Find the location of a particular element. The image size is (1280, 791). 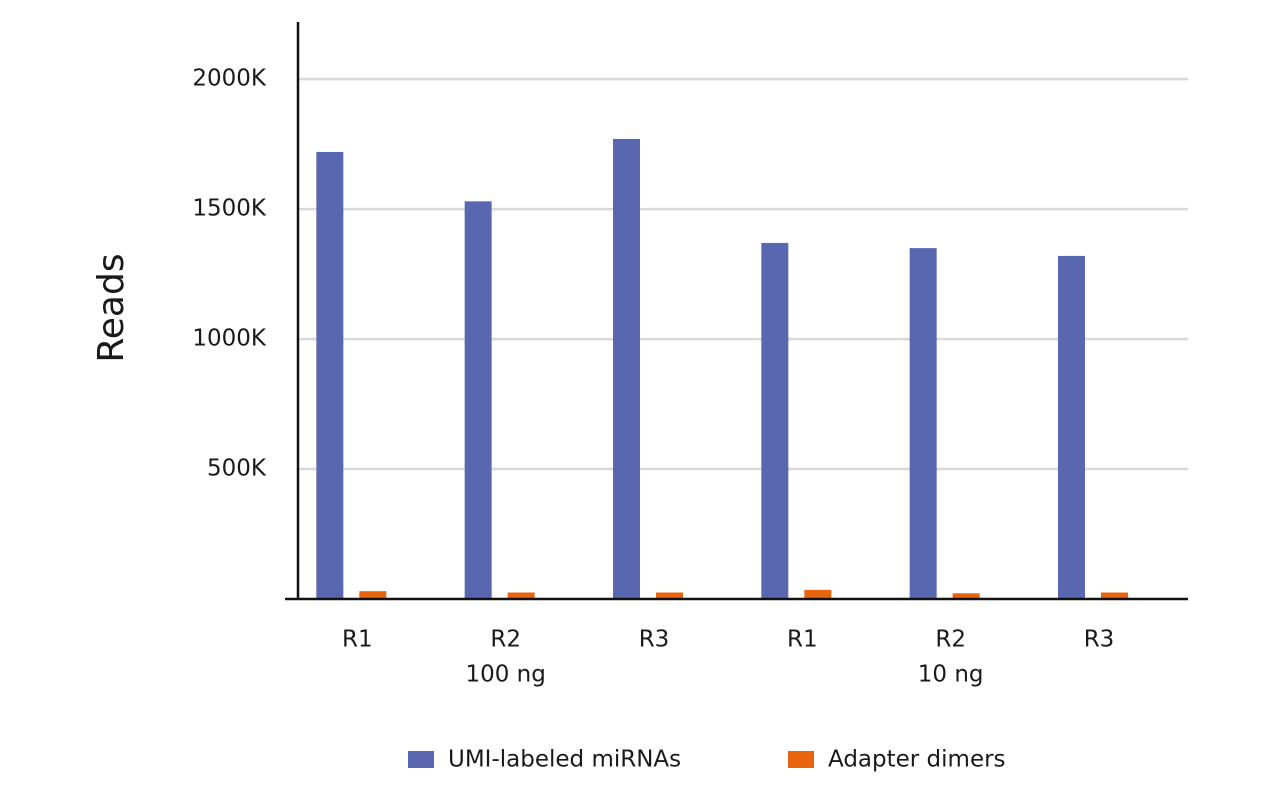

legend-label: UMI-labeled miRNAs is located at coordinates (564, 760).